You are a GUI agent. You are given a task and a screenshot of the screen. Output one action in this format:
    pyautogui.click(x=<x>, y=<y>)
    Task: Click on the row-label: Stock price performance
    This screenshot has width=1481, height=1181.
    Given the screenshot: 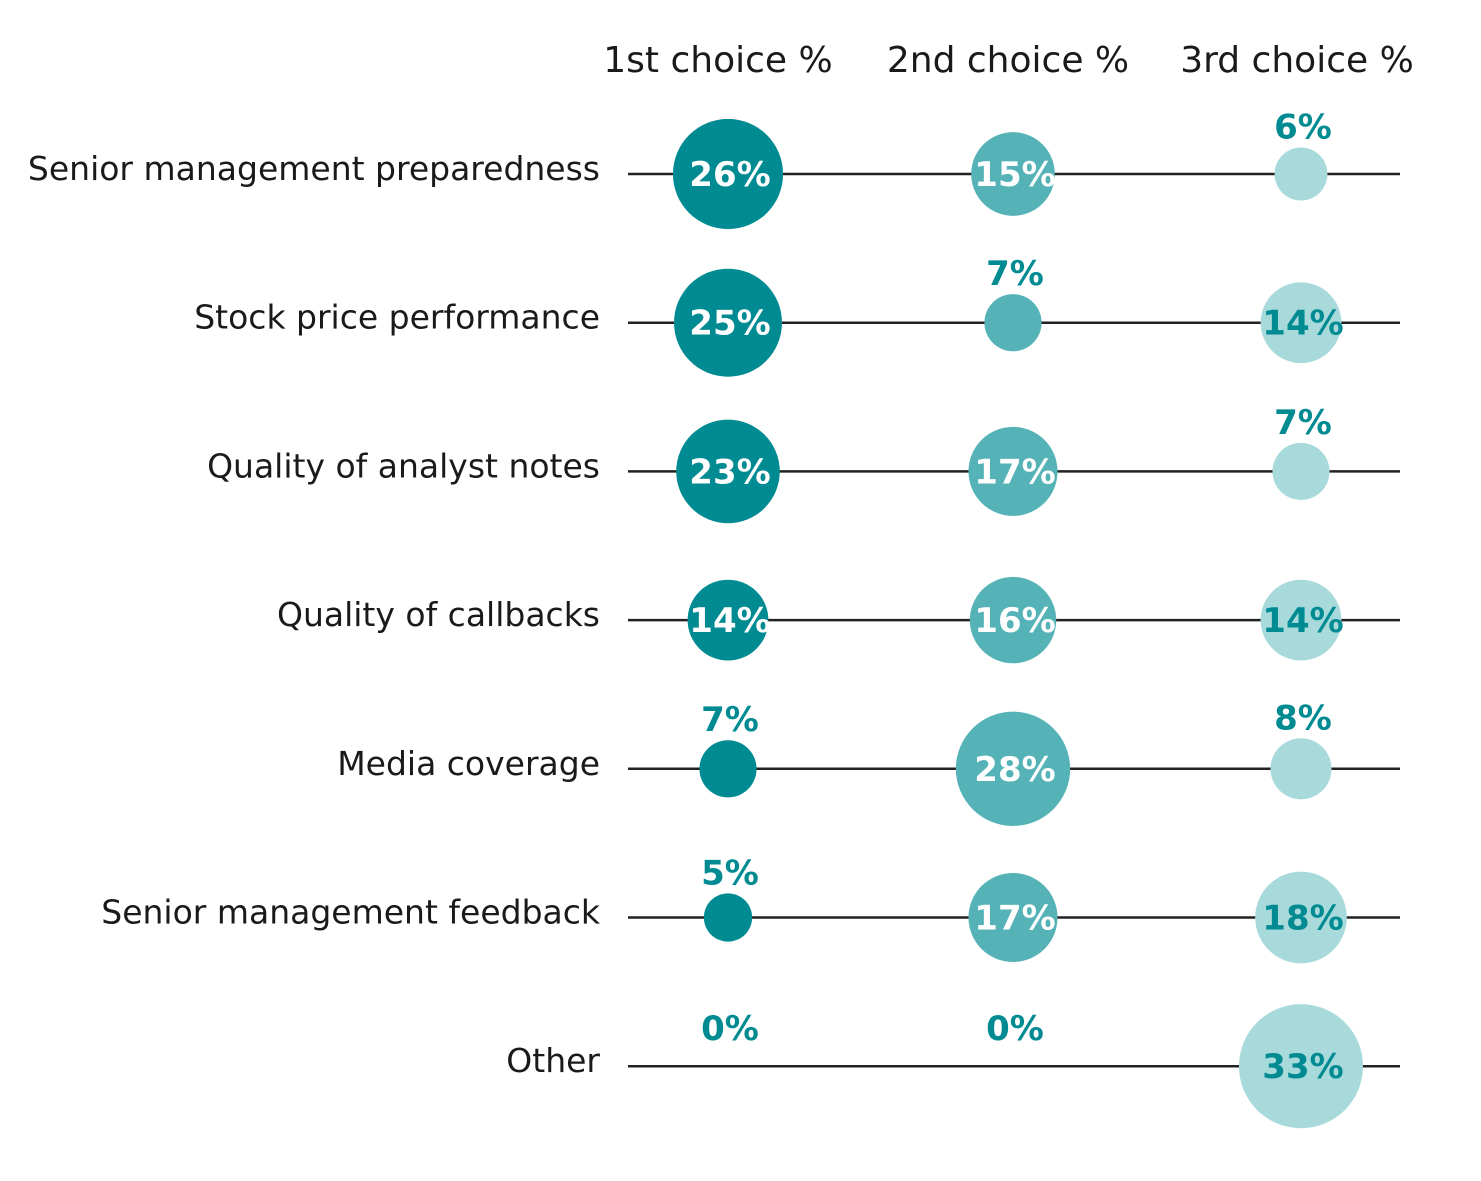 What is the action you would take?
    pyautogui.click(x=397, y=317)
    